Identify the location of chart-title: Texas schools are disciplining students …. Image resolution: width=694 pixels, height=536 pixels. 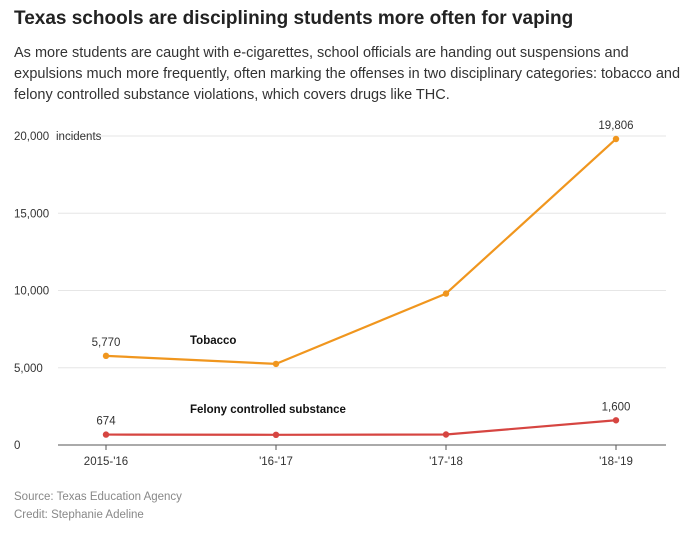
(294, 18).